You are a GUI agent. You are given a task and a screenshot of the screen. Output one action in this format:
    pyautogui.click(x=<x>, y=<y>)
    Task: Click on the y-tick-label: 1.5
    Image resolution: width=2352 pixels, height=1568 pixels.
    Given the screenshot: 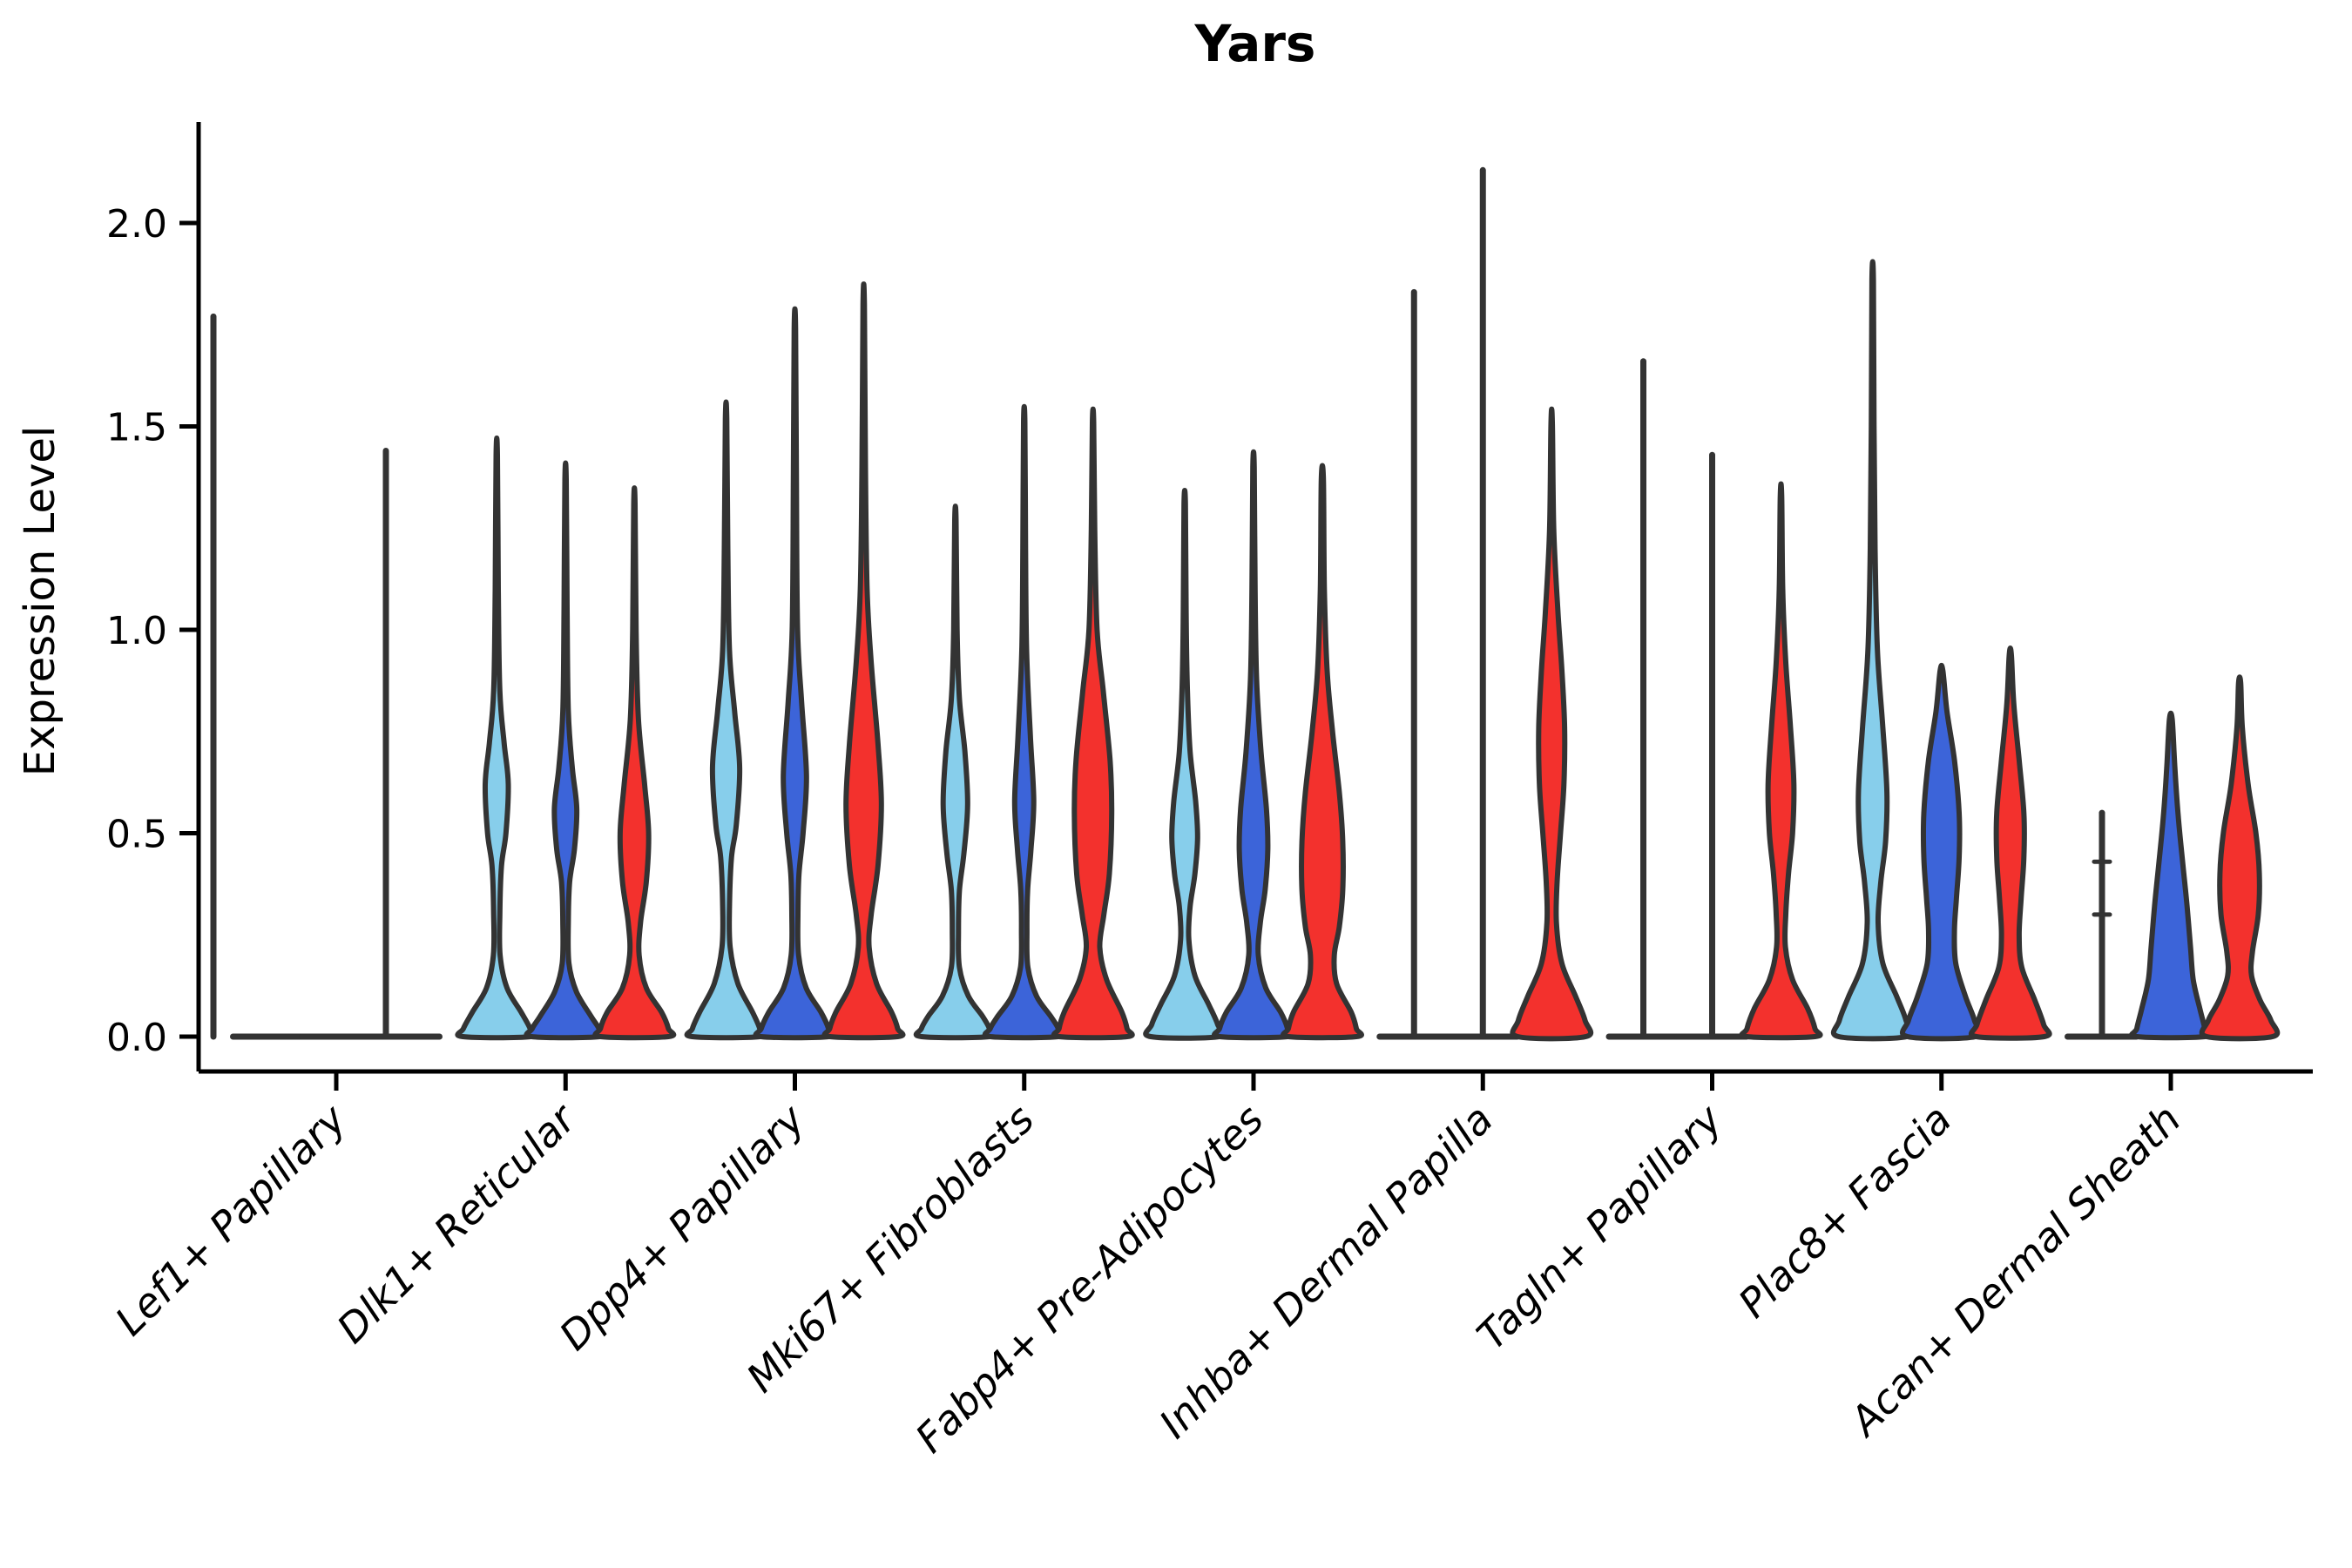 What is the action you would take?
    pyautogui.click(x=136, y=428)
    